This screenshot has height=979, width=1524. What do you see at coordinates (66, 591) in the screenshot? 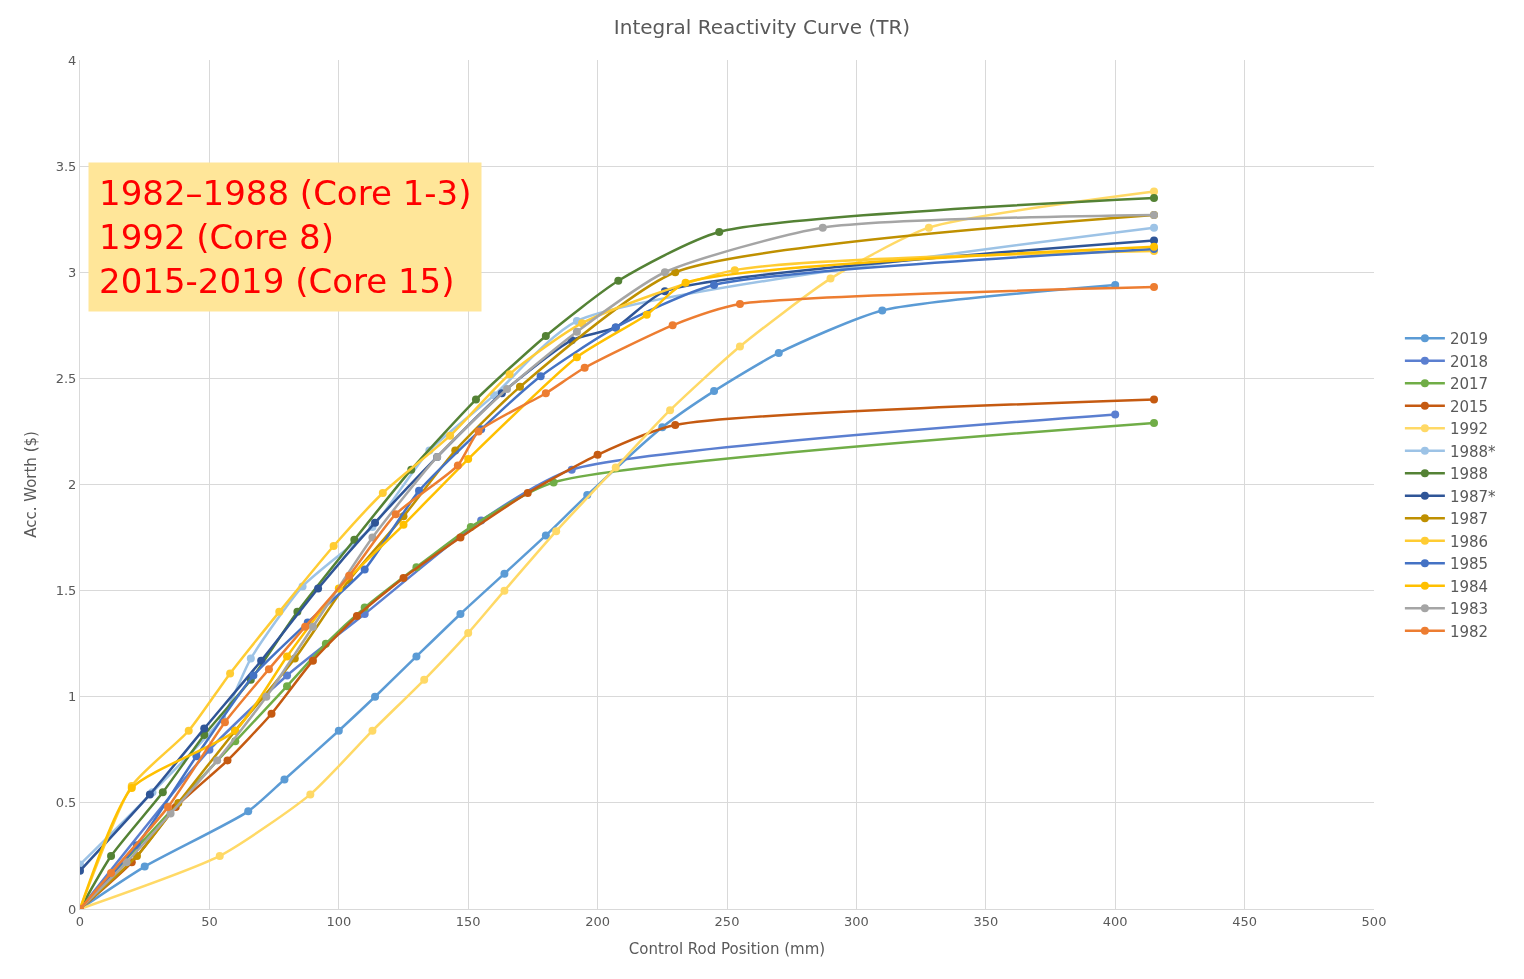
I see `y-tick-label: 1.5` at bounding box center [66, 591].